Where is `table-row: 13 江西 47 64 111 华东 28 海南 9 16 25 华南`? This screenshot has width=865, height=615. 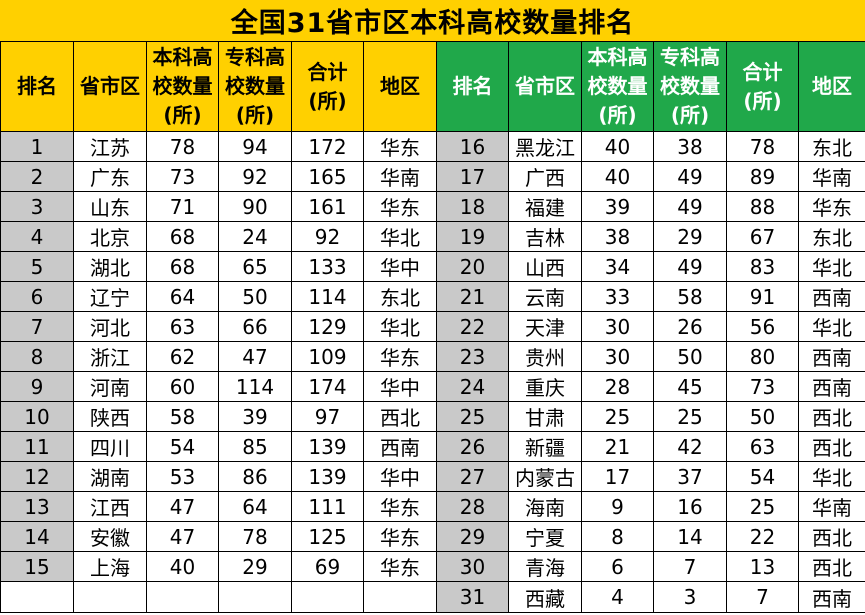 table-row: 13 江西 47 64 111 华东 28 海南 9 16 25 华南 is located at coordinates (432, 506).